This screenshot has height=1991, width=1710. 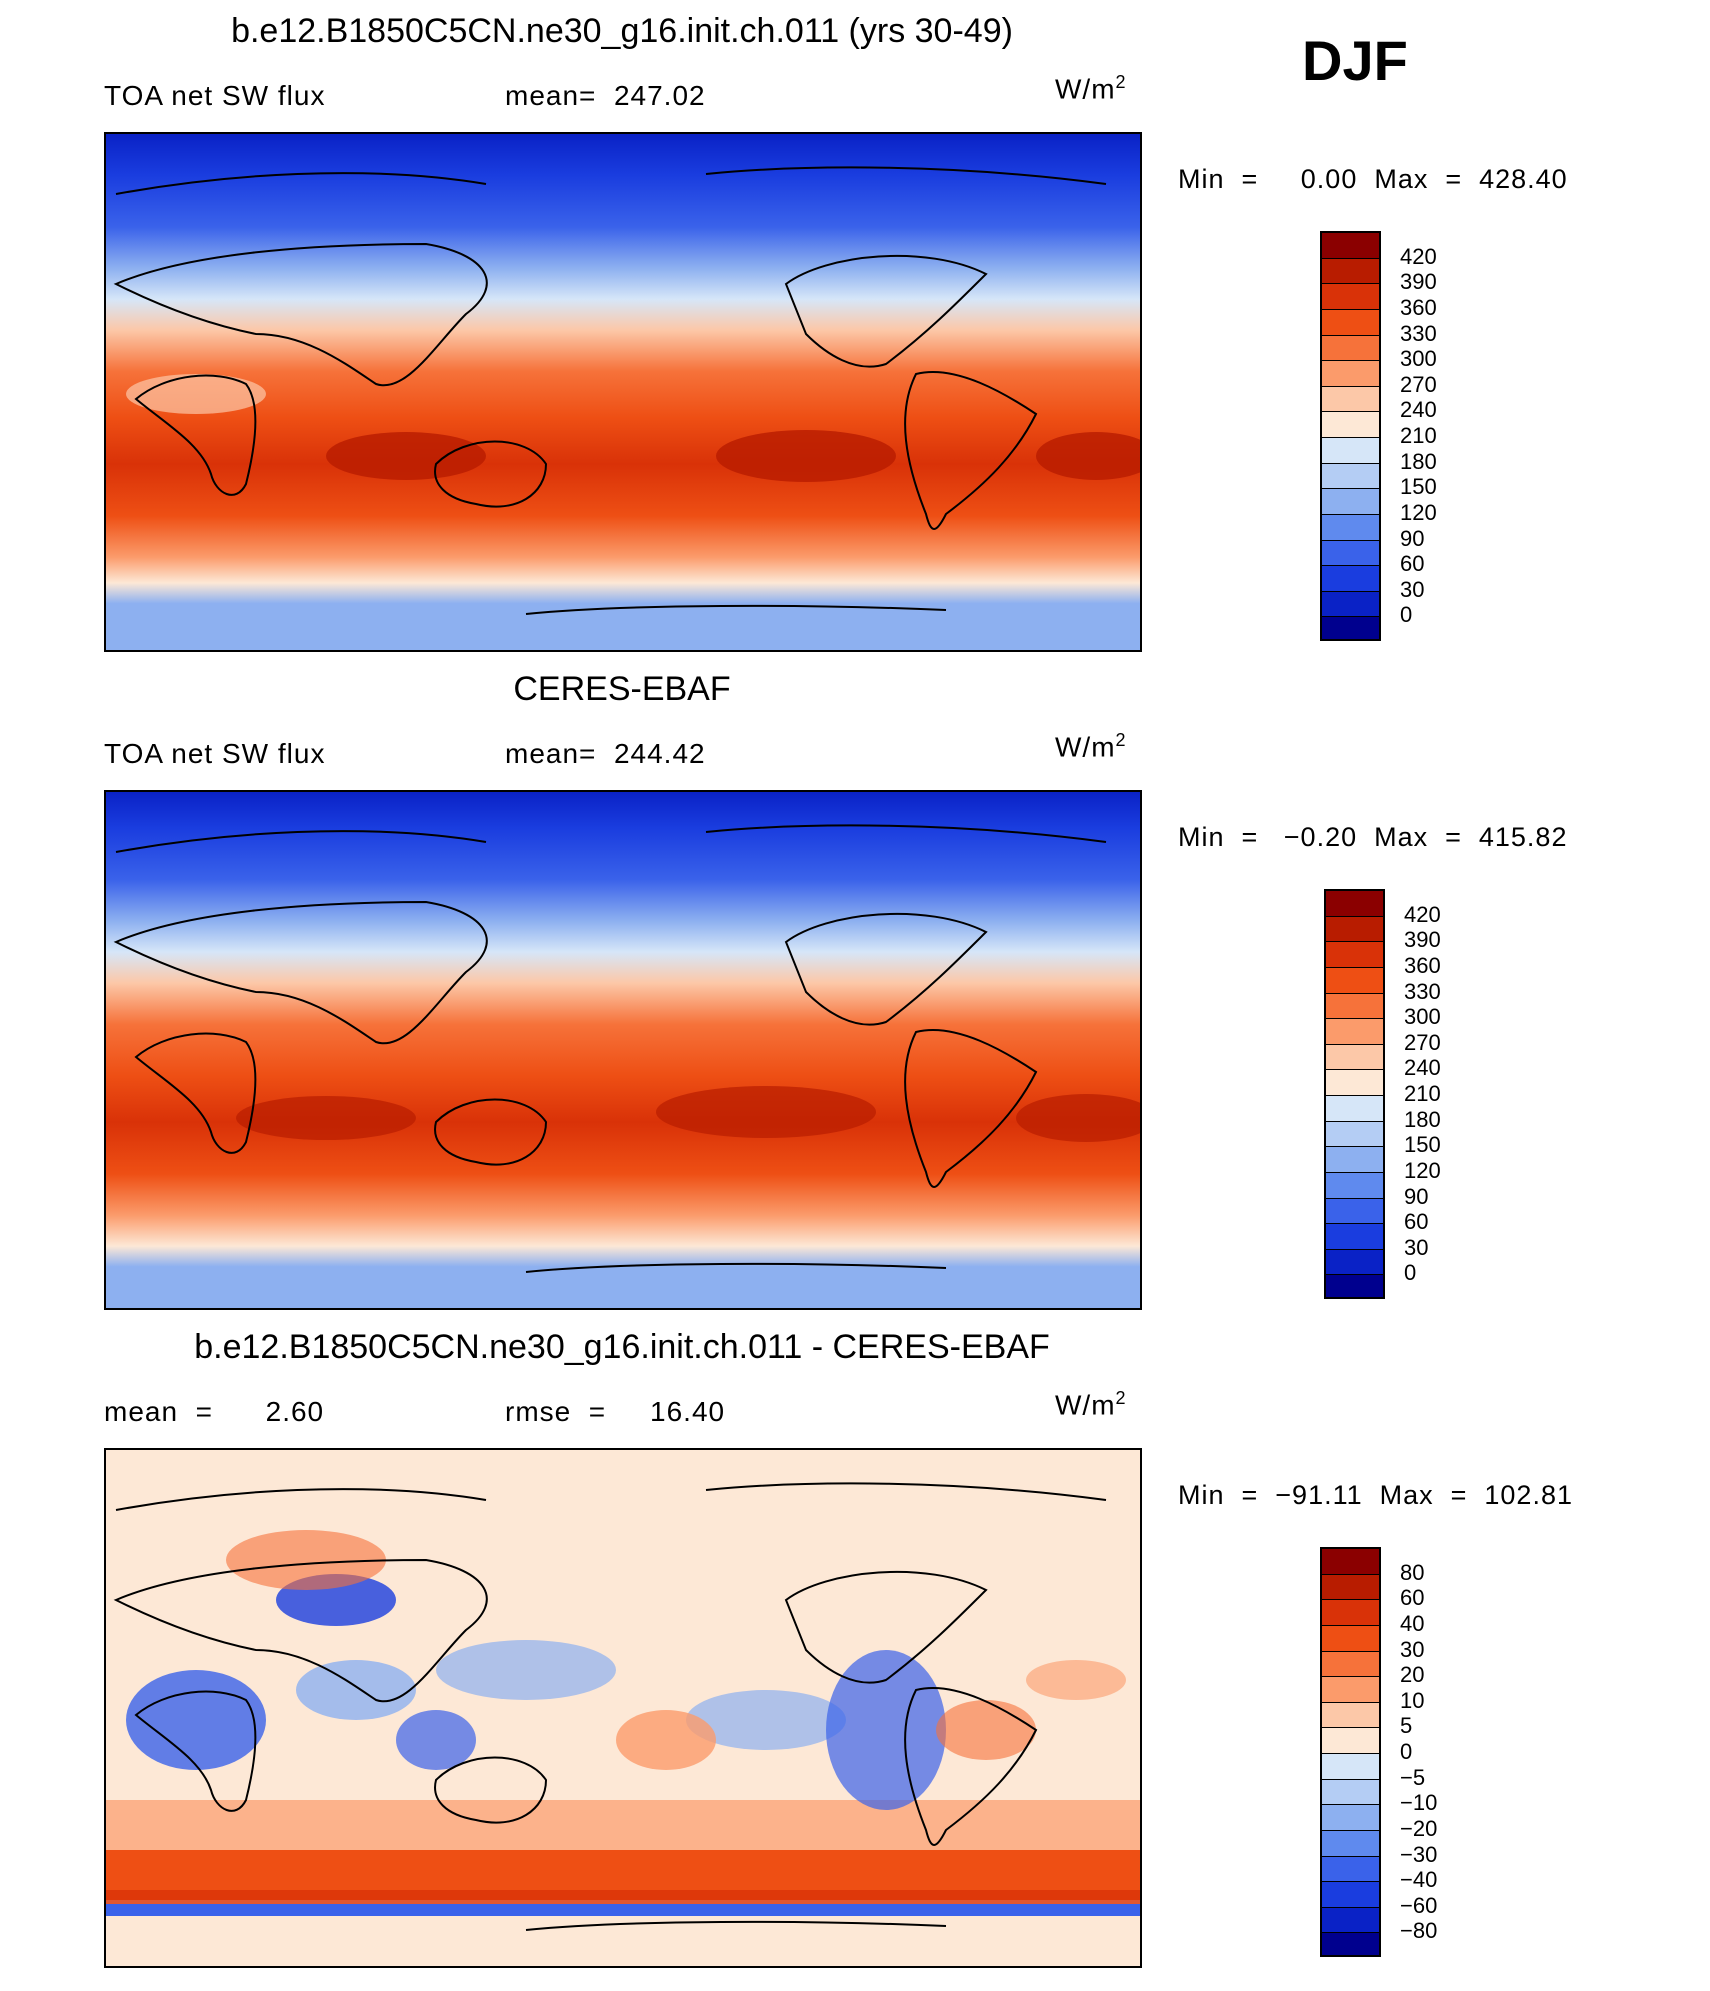 I want to click on season-label: DJF, so click(x=1355, y=60).